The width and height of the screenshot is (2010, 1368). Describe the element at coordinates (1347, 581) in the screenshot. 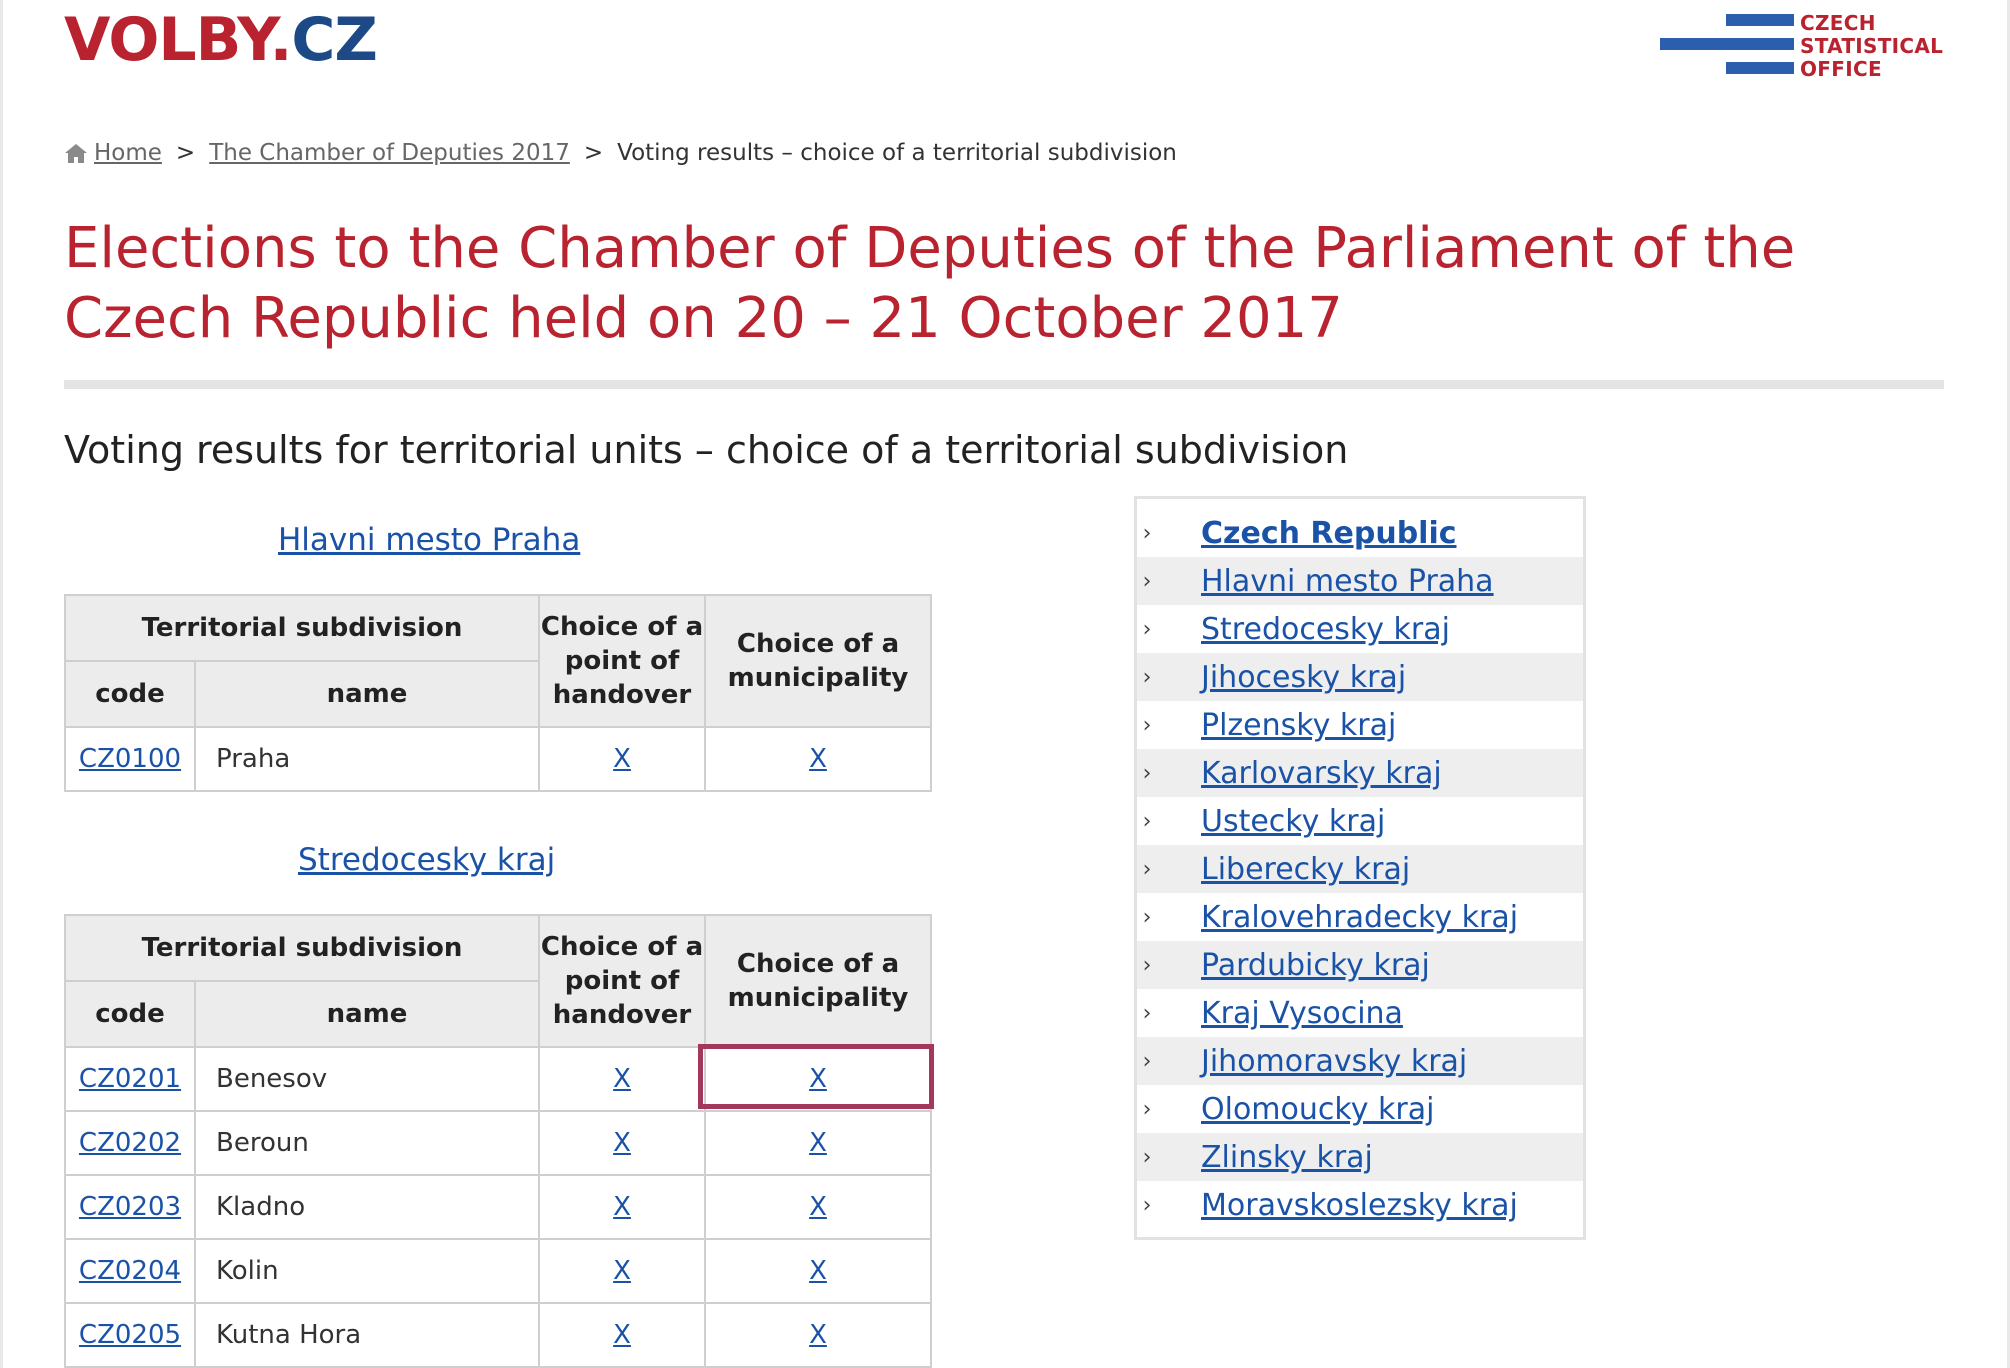

I see `regions-nav-link: Hlavni mesto Praha` at that location.